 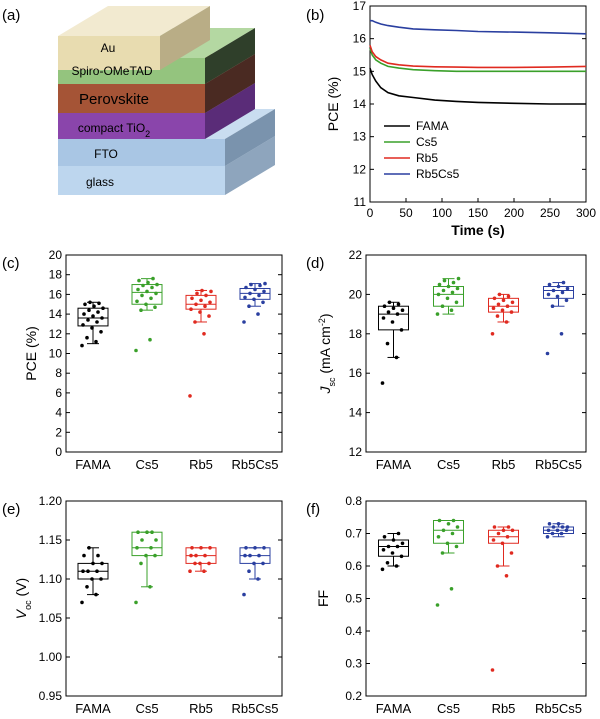 What do you see at coordinates (313, 509) in the screenshot?
I see `panel-label-f: (f)` at bounding box center [313, 509].